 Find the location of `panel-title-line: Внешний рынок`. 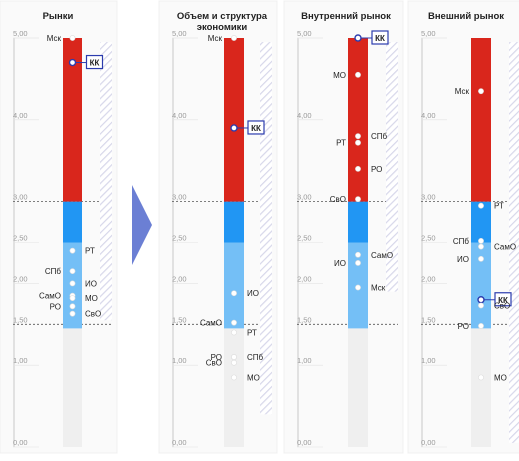

panel-title-line: Внешний рынок is located at coordinates (466, 16).